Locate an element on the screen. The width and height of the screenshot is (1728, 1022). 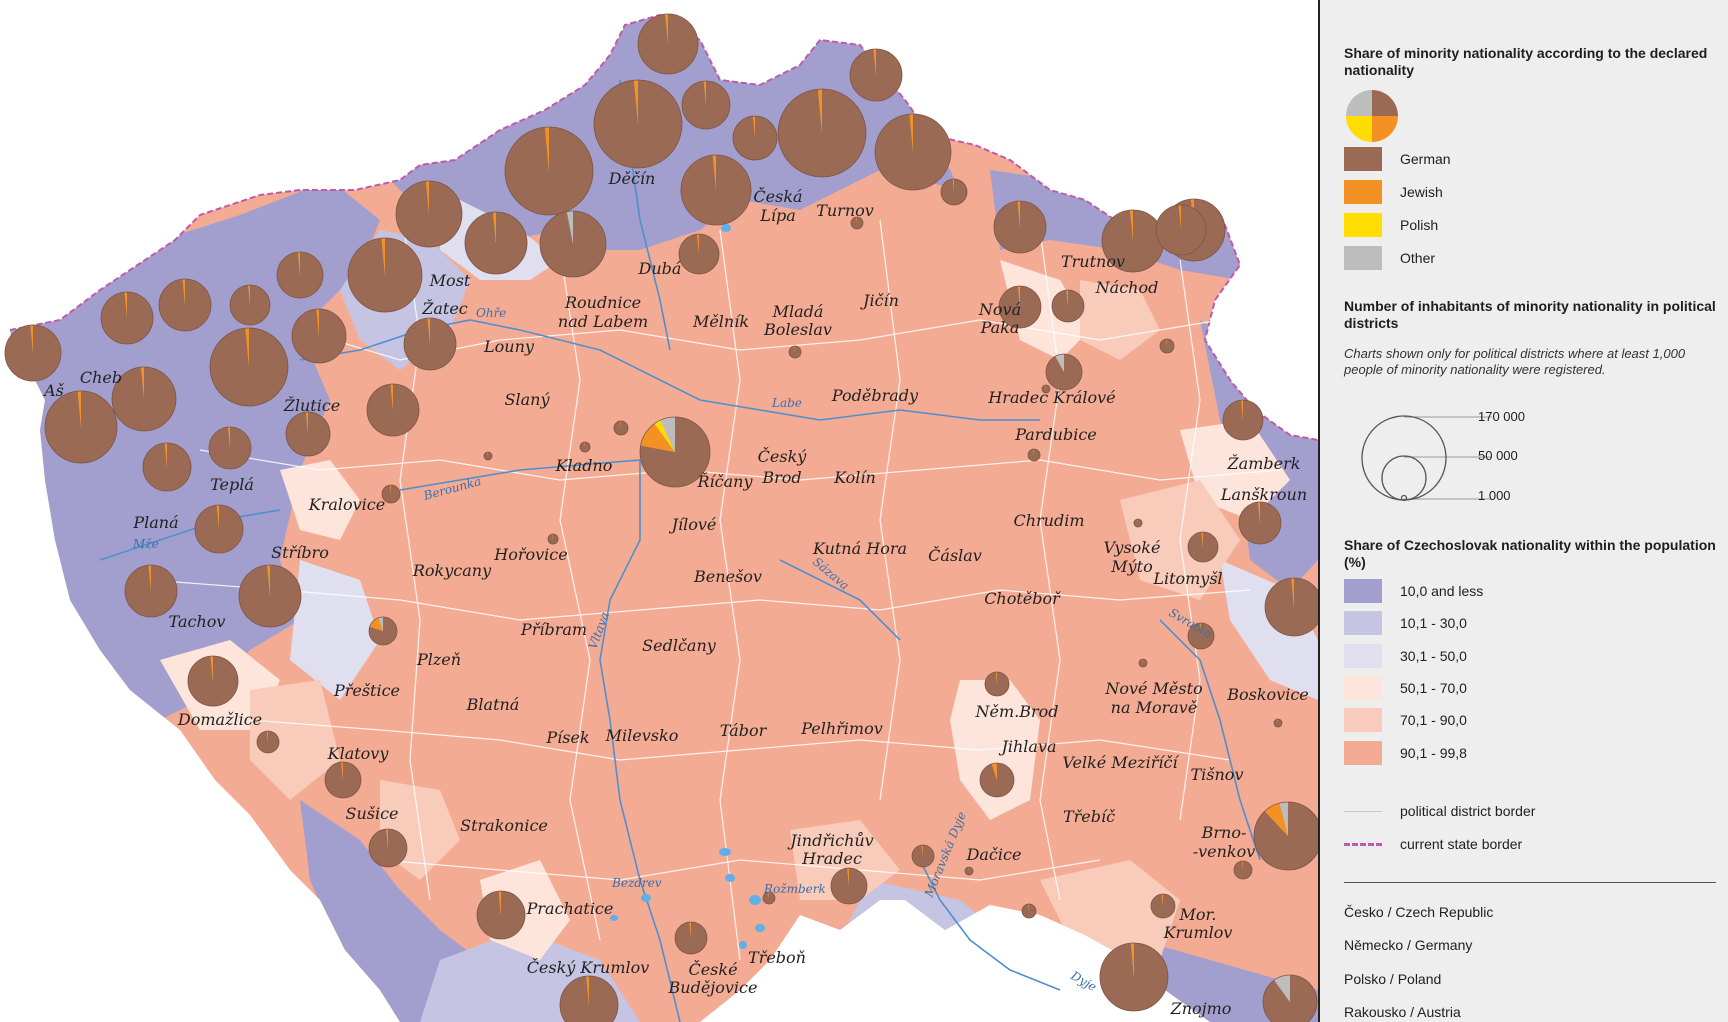
town-label-caslav: Čáslav is located at coordinates (955, 555).